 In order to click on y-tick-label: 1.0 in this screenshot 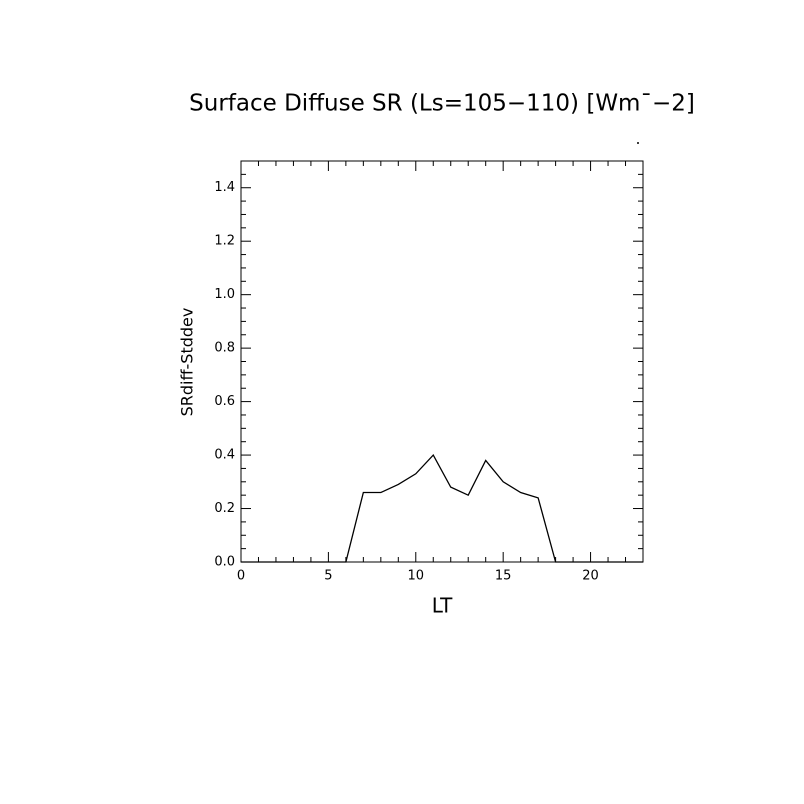, I will do `click(224, 294)`.